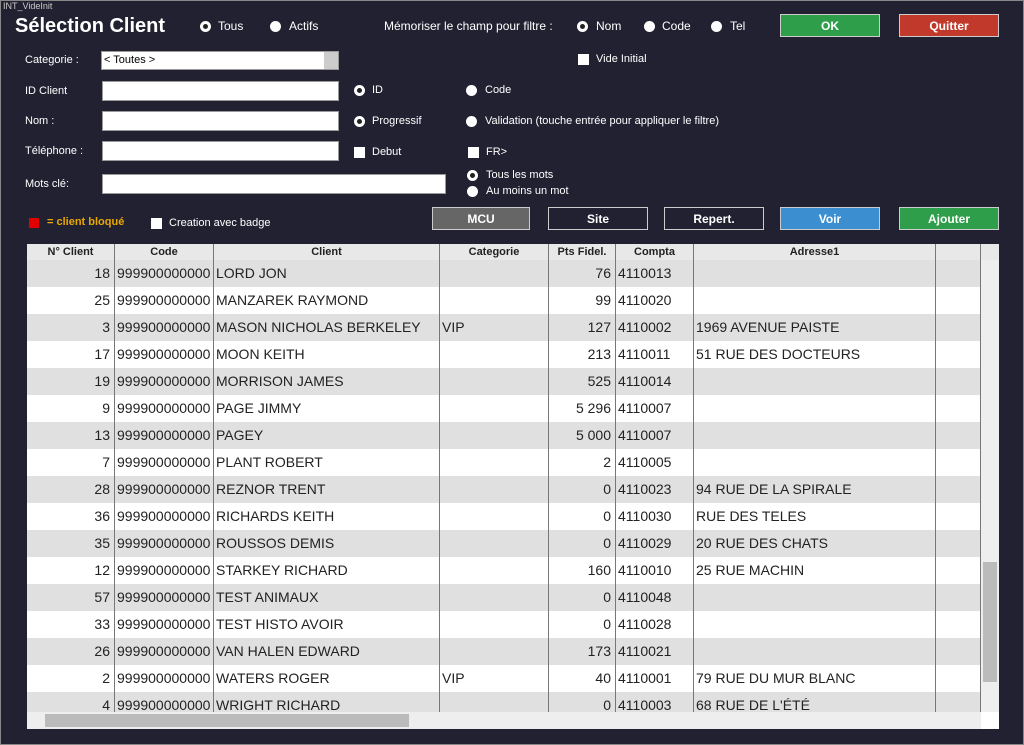  Describe the element at coordinates (71, 300) in the screenshot. I see `table-cell: 25` at that location.